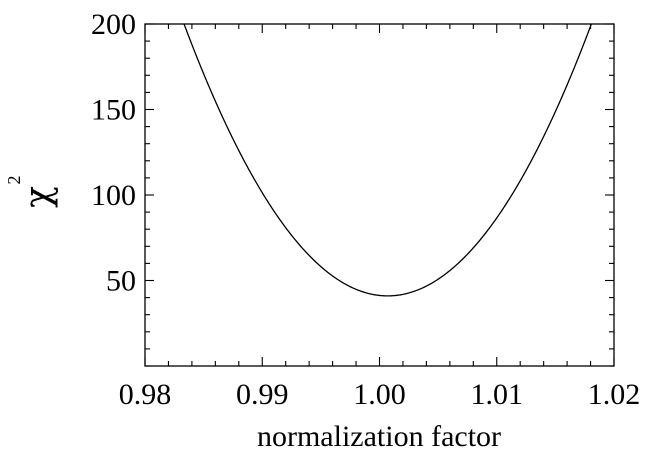 The image size is (670, 455). What do you see at coordinates (113, 110) in the screenshot?
I see `y-tick-label: 150` at bounding box center [113, 110].